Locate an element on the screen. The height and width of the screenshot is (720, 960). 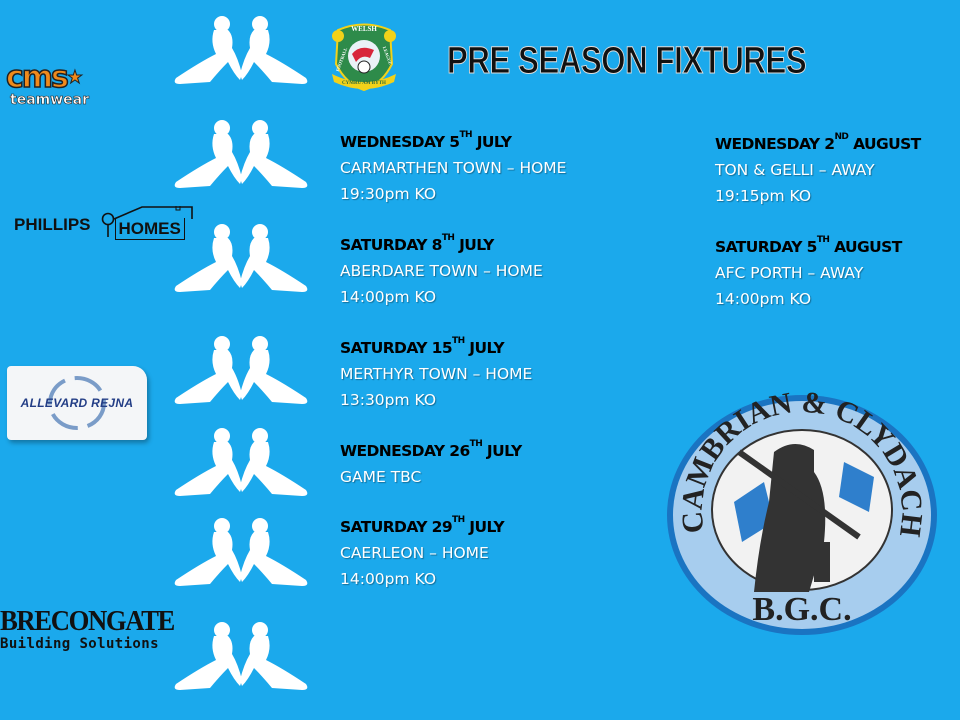
homes-house: HOMES is located at coordinates (153, 223).